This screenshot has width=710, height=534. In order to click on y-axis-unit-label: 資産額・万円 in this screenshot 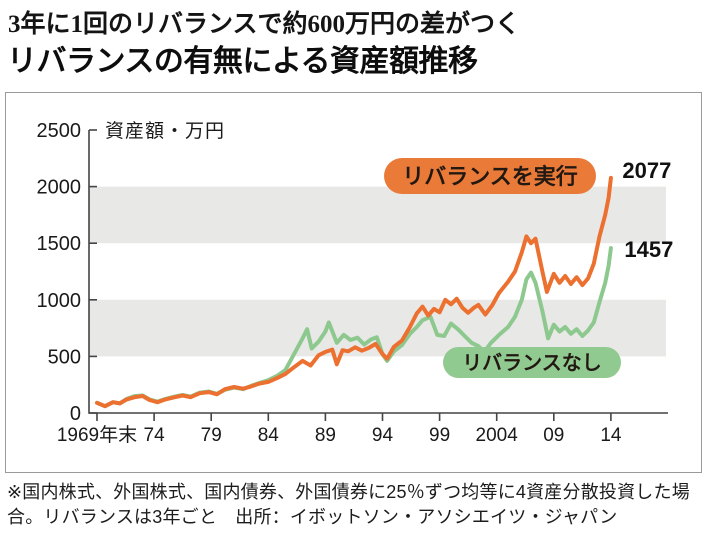, I will do `click(165, 131)`.